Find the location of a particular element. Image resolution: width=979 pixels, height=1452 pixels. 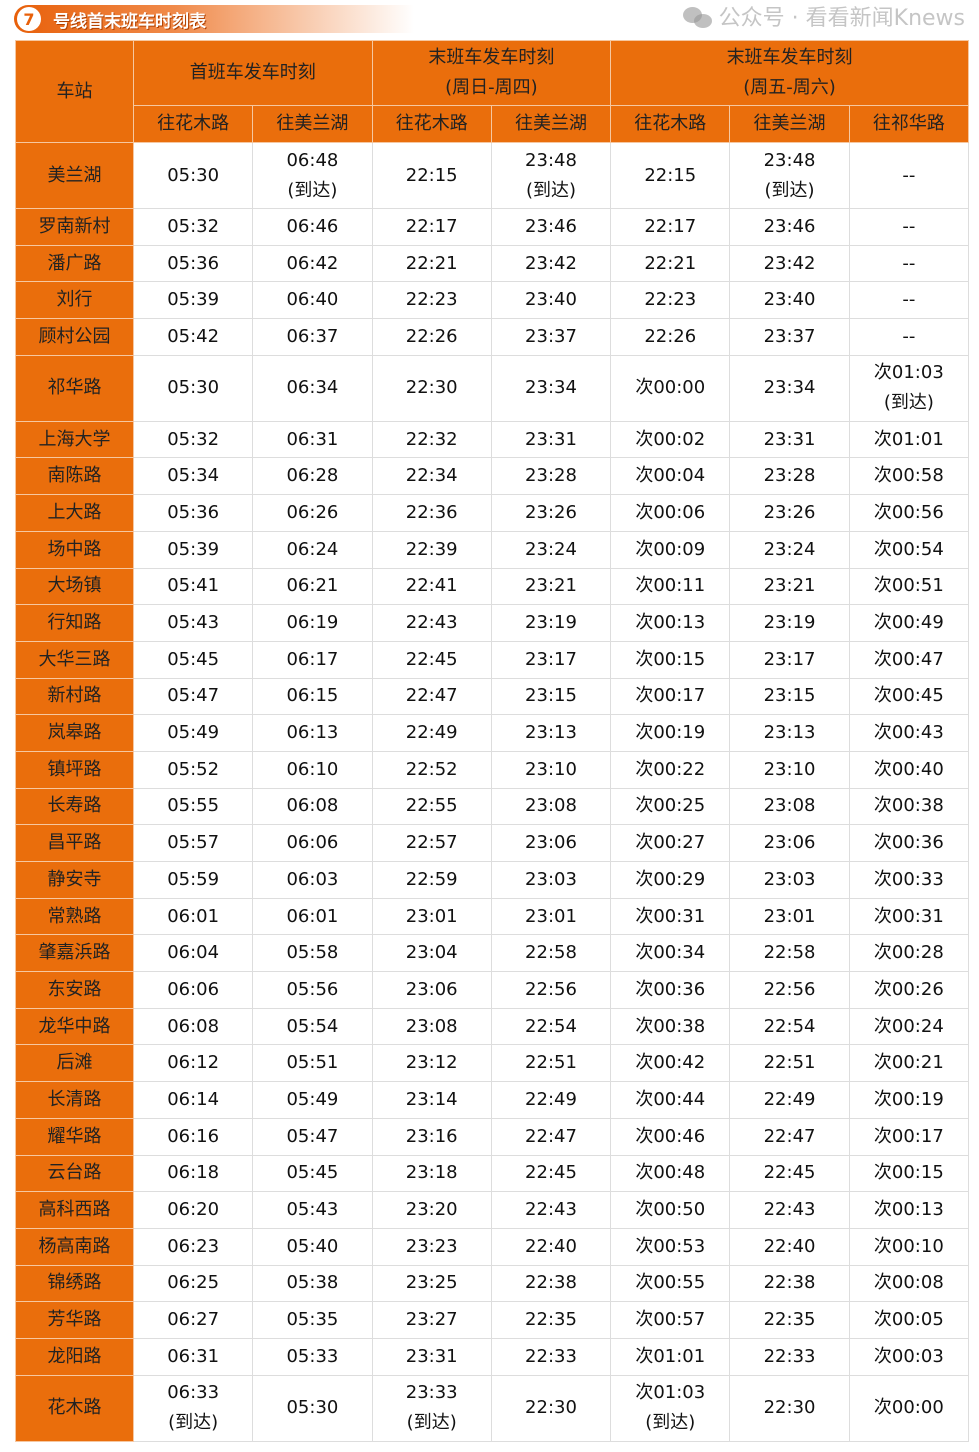

time-cell: 22:54 is located at coordinates (551, 1026).